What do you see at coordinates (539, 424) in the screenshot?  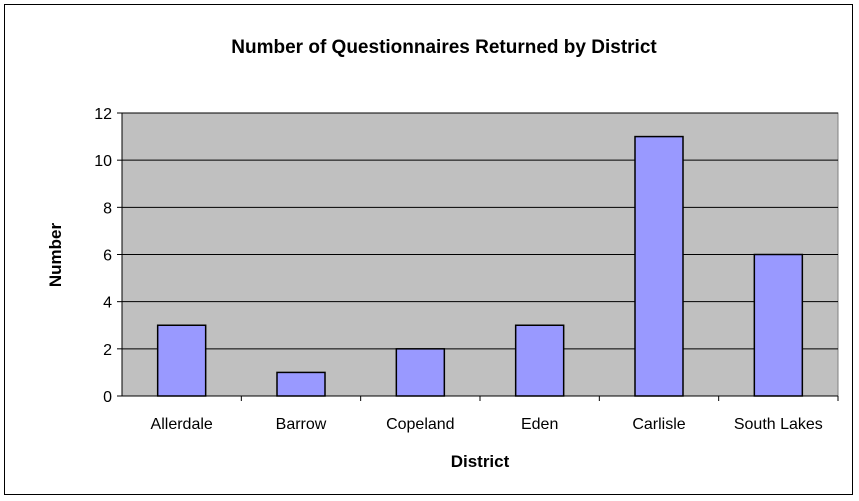 I see `x-tick-label: Eden` at bounding box center [539, 424].